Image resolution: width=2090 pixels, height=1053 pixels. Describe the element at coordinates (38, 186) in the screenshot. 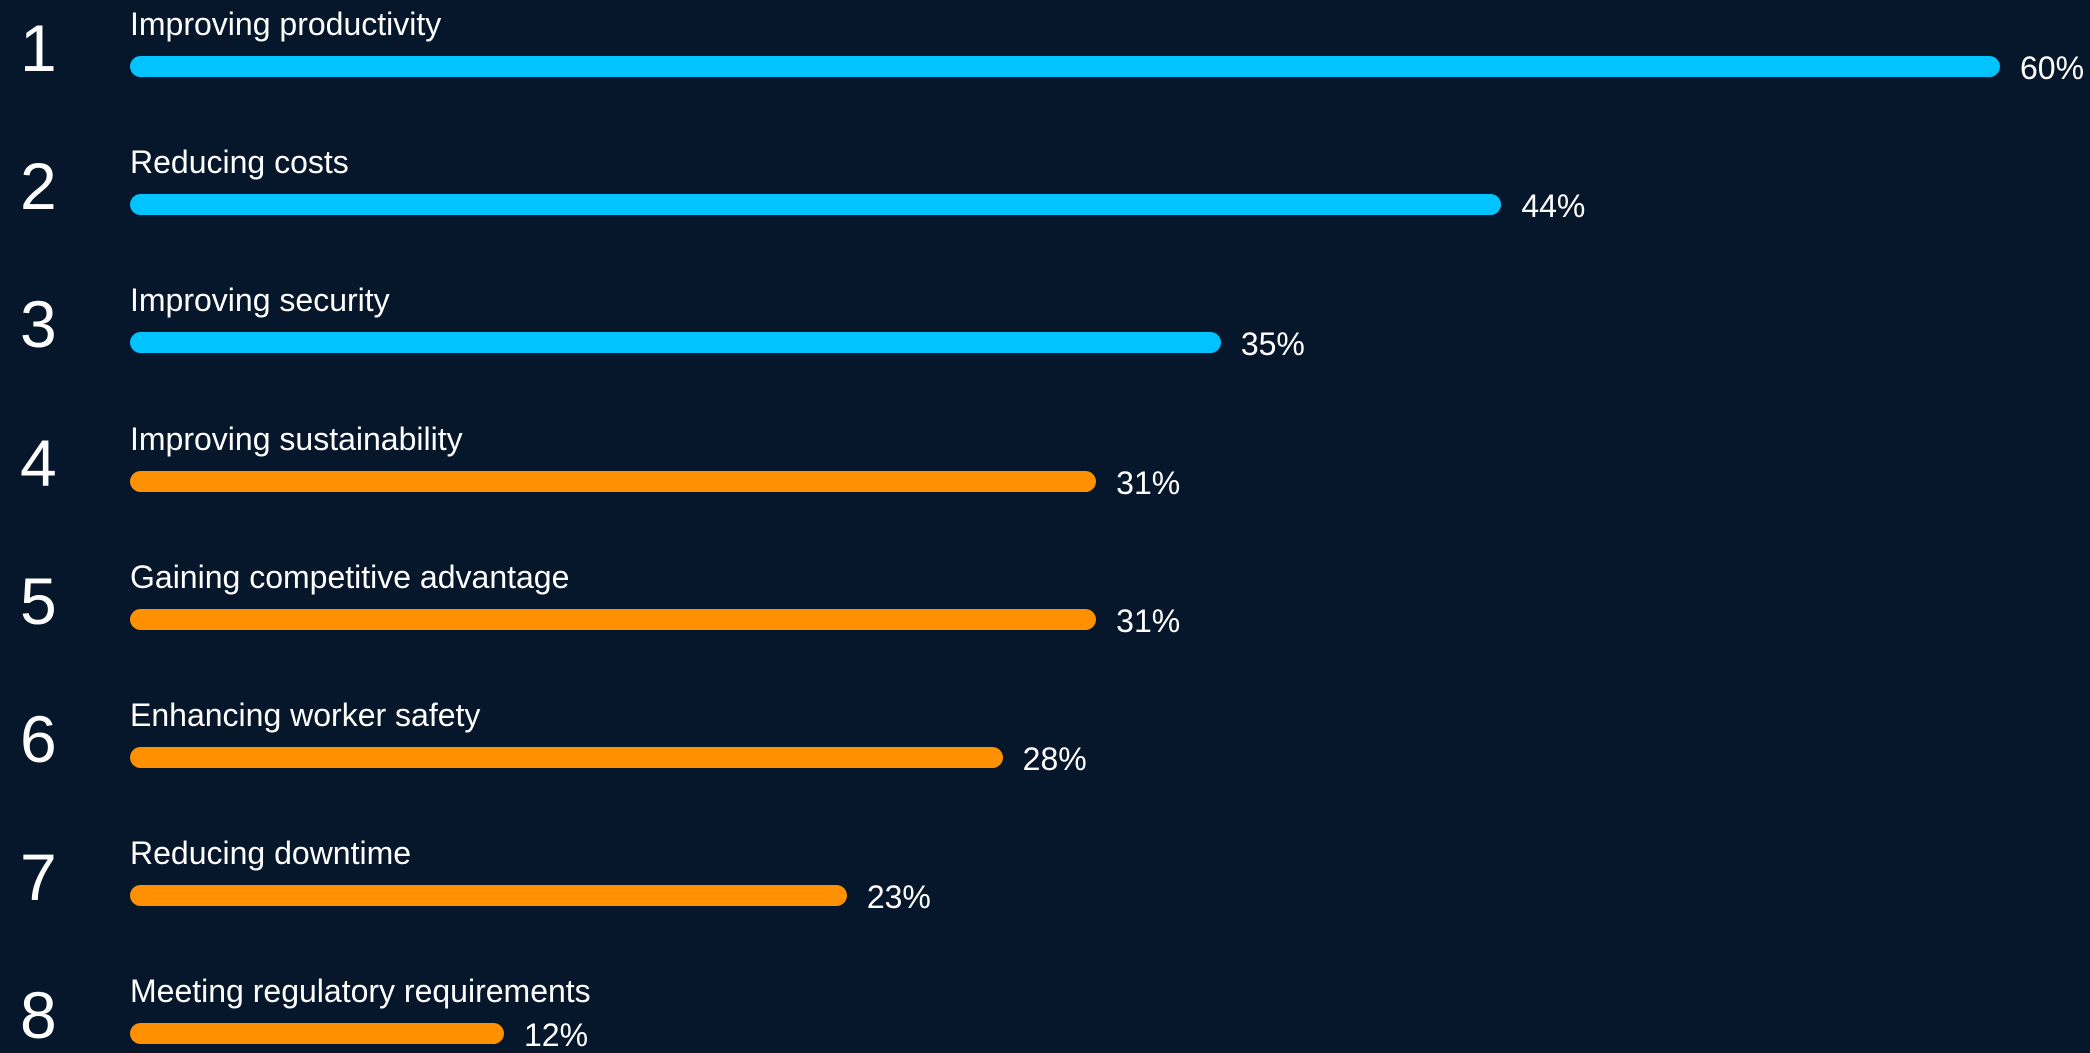

I see `rank-number: 2` at that location.